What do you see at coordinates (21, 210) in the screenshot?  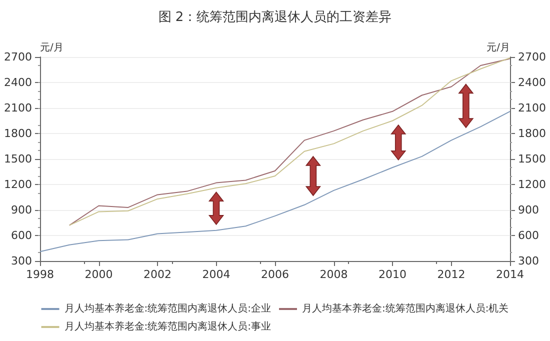 I see `y-tick-label: 900` at bounding box center [21, 210].